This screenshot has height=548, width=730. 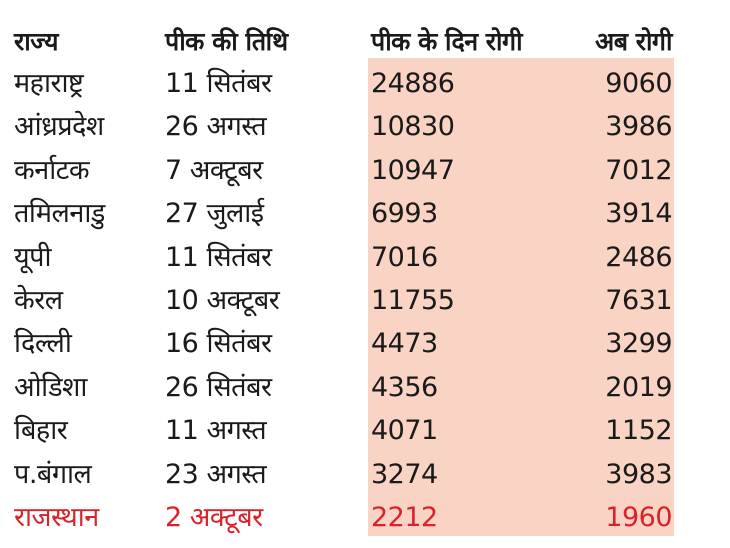 I want to click on cell-current-patients: 3983, so click(x=638, y=474).